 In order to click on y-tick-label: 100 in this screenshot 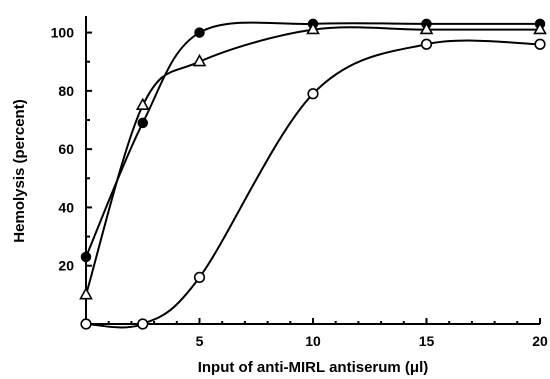, I will do `click(63, 33)`.